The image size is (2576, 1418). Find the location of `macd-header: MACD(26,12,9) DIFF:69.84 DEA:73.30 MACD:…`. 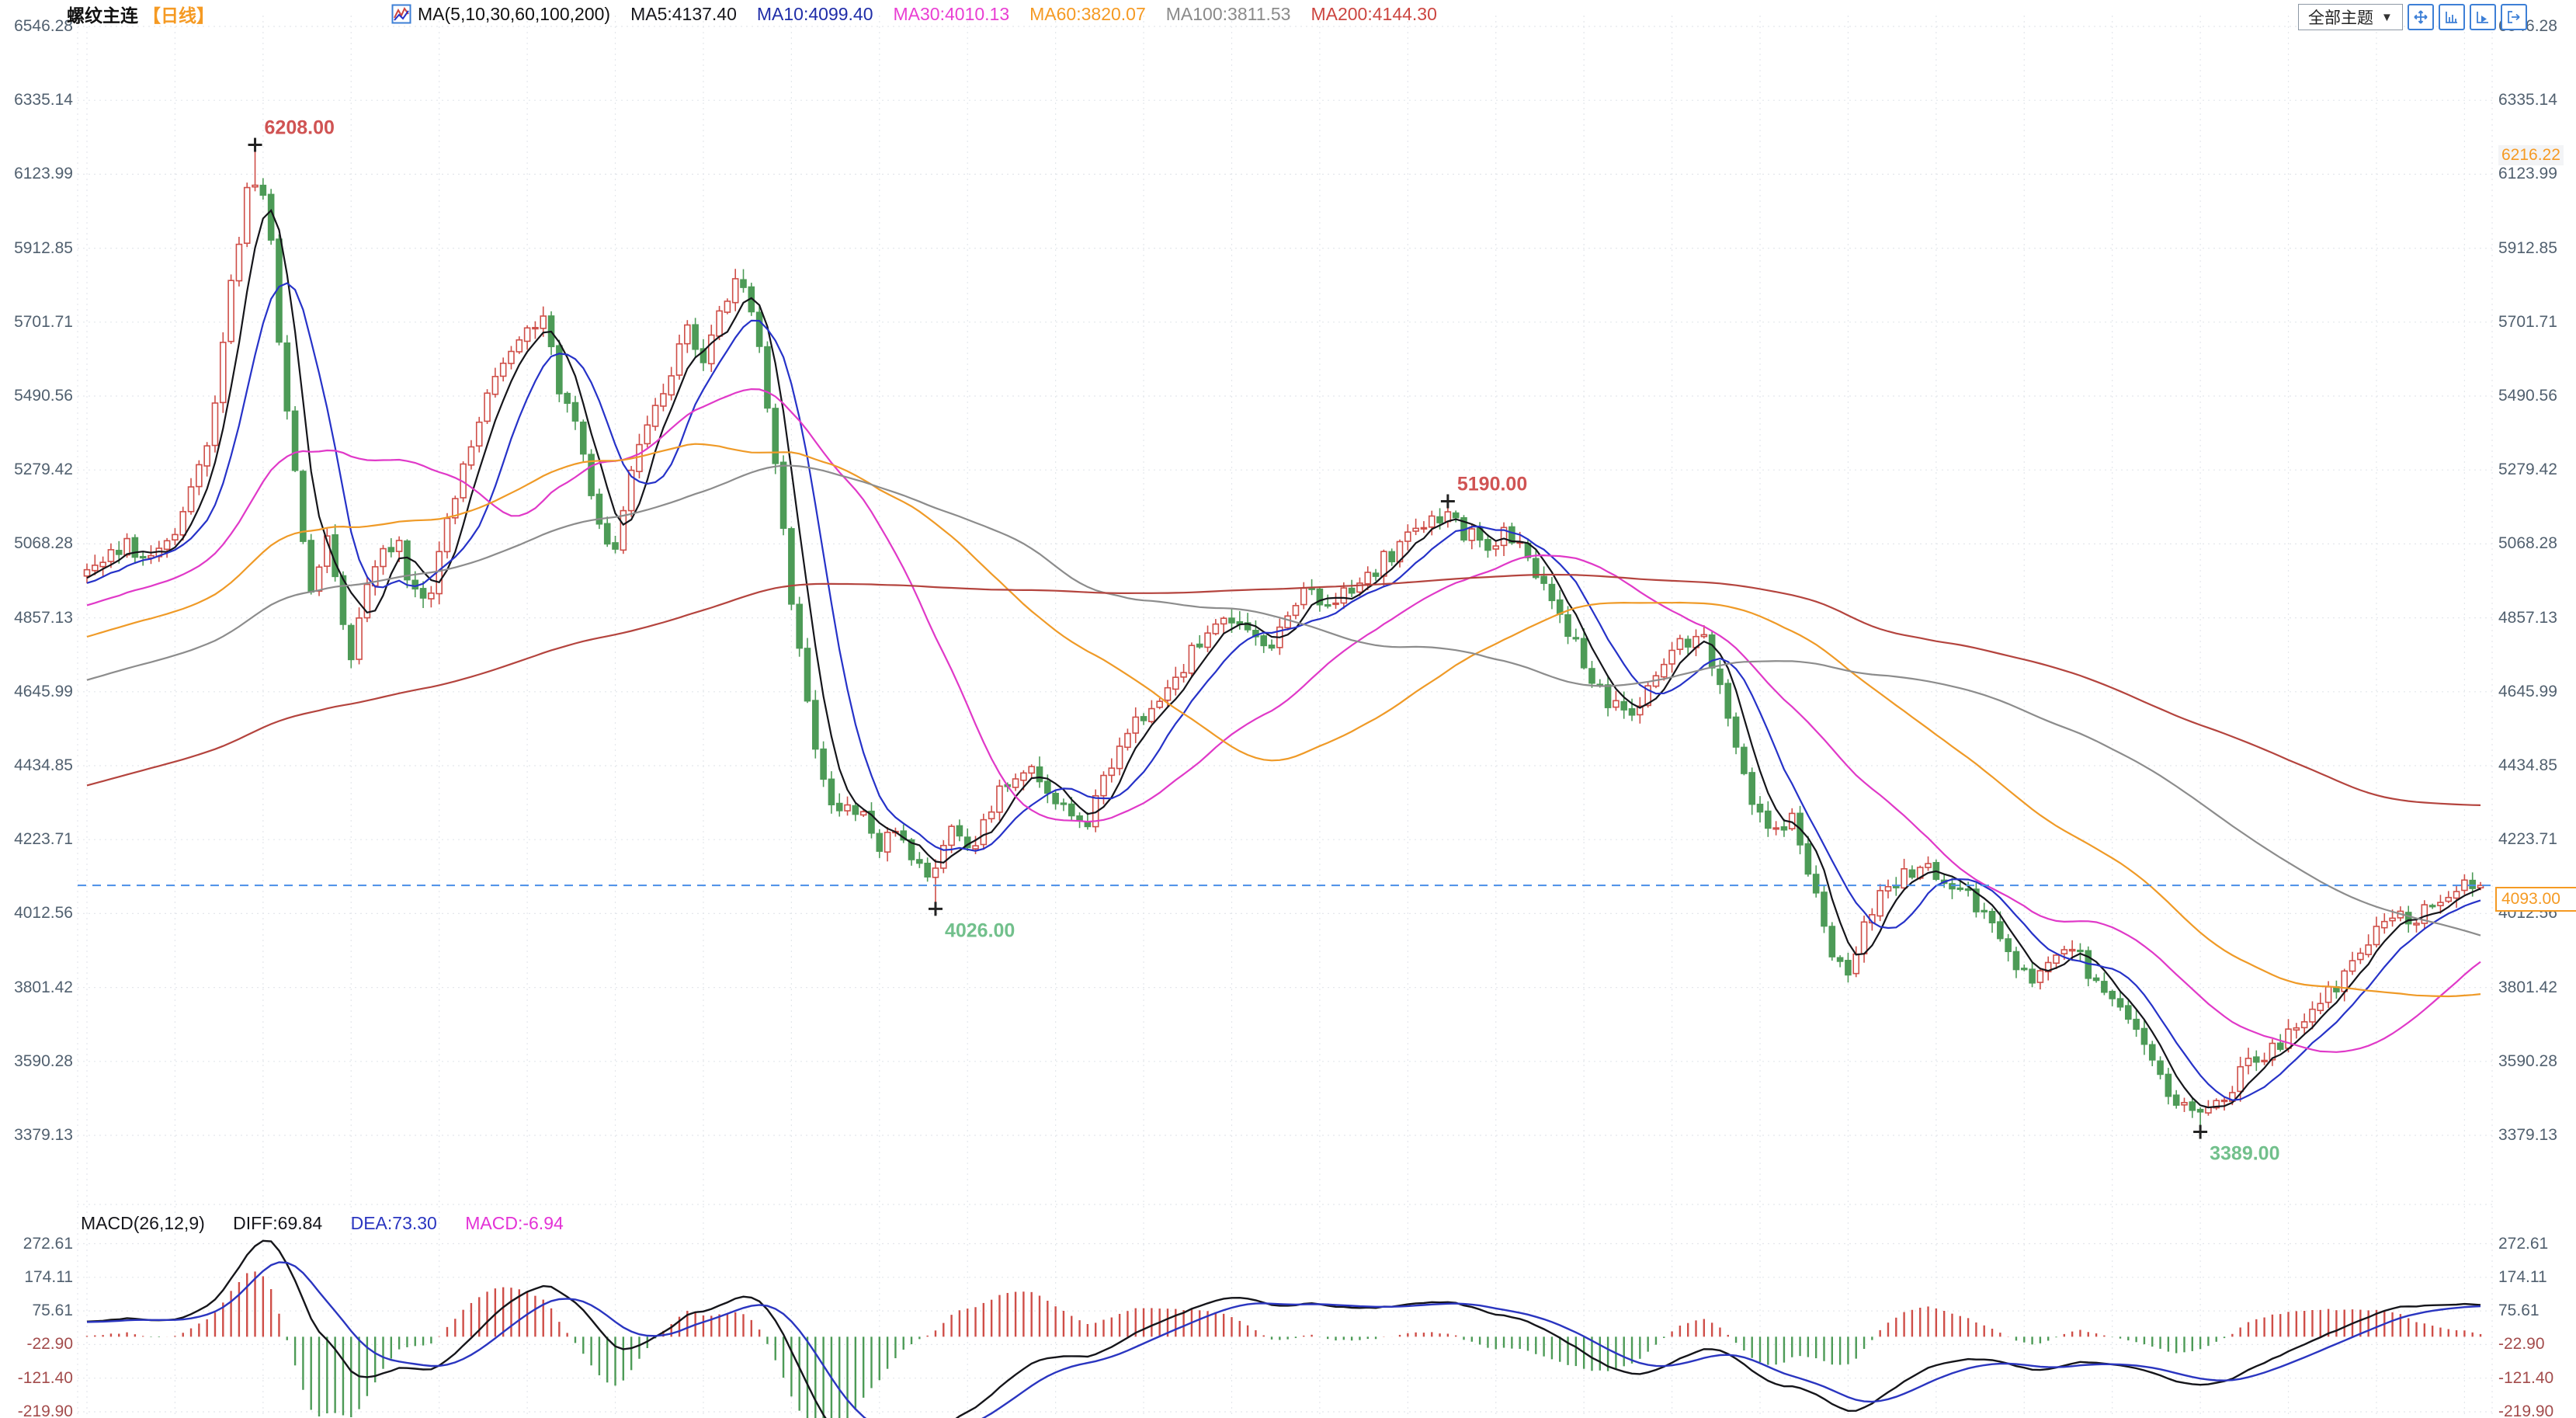

macd-header: MACD(26,12,9) DIFF:69.84 DEA:73.30 MACD:… is located at coordinates (334, 1223).